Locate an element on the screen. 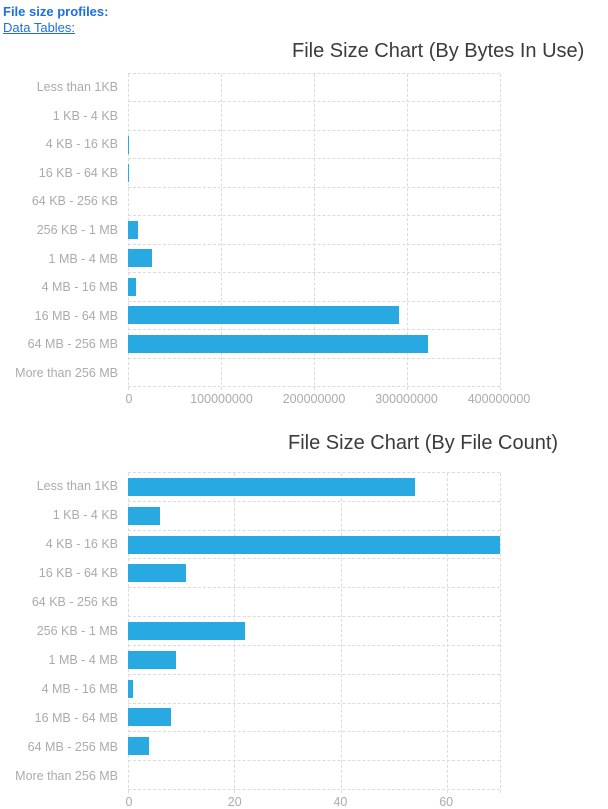 This screenshot has height=809, width=608. chart-title: File Size Chart (By File Count) is located at coordinates (423, 443).